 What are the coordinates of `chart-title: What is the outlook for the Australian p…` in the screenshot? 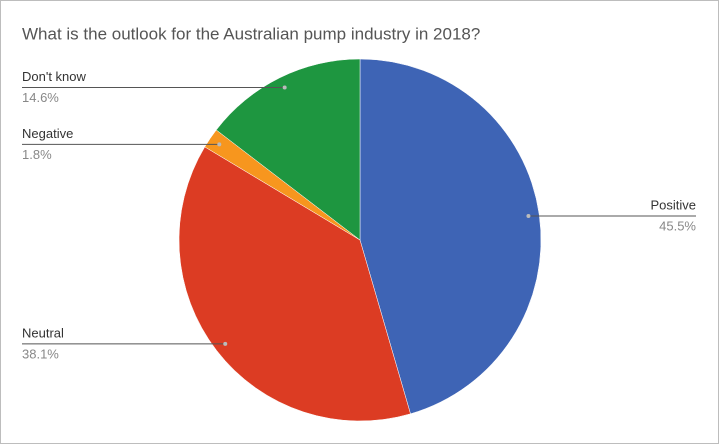 It's located at (251, 33).